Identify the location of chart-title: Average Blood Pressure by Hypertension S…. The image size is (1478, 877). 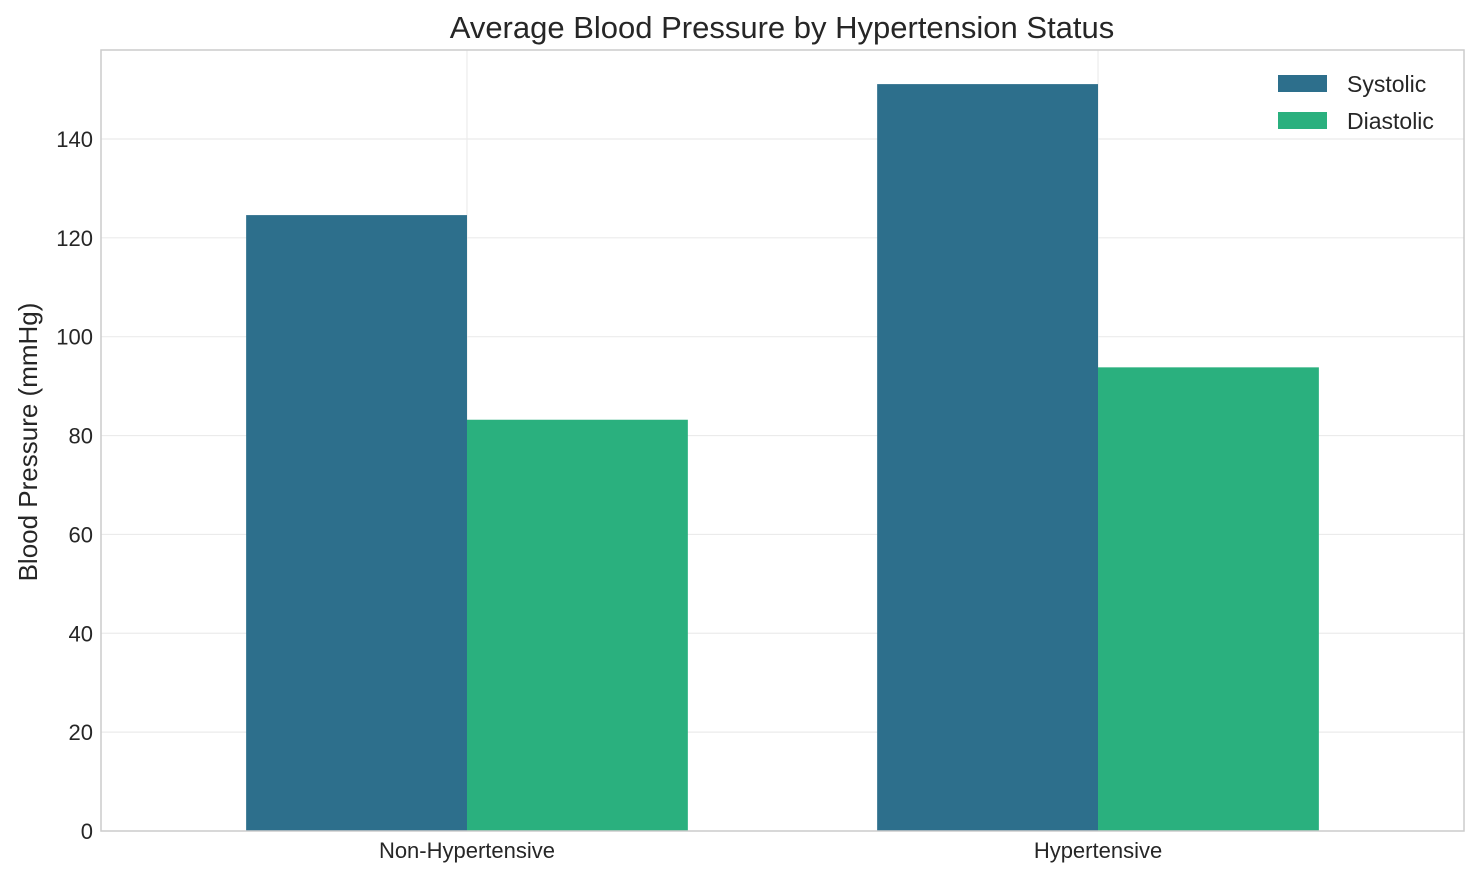
(782, 27).